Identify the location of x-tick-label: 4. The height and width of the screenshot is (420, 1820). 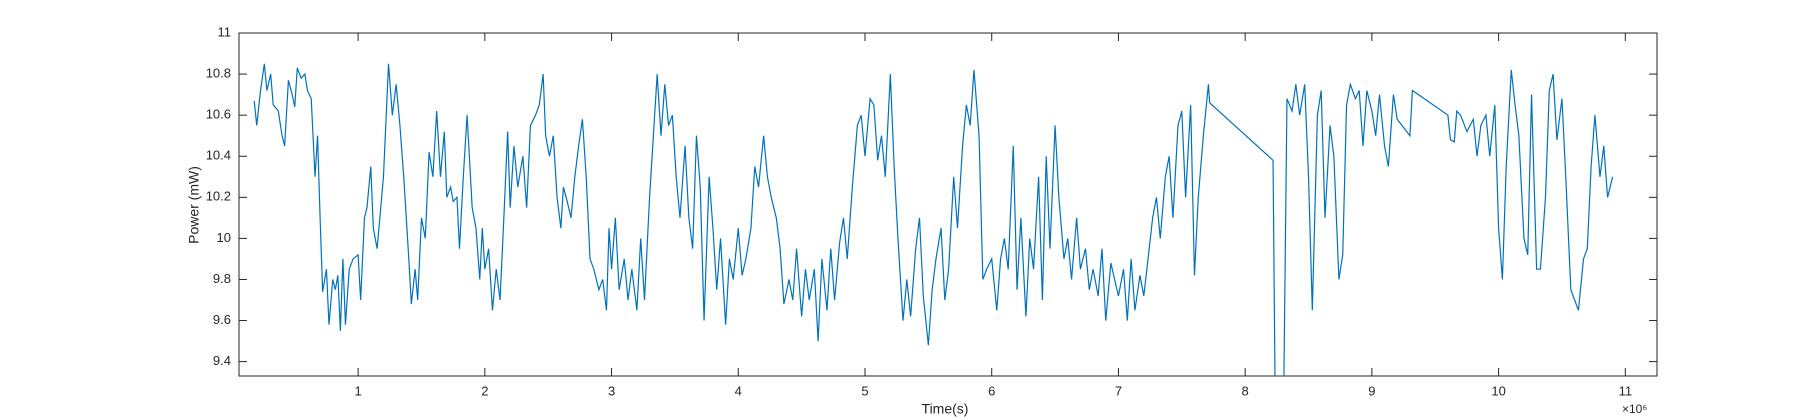
(738, 390).